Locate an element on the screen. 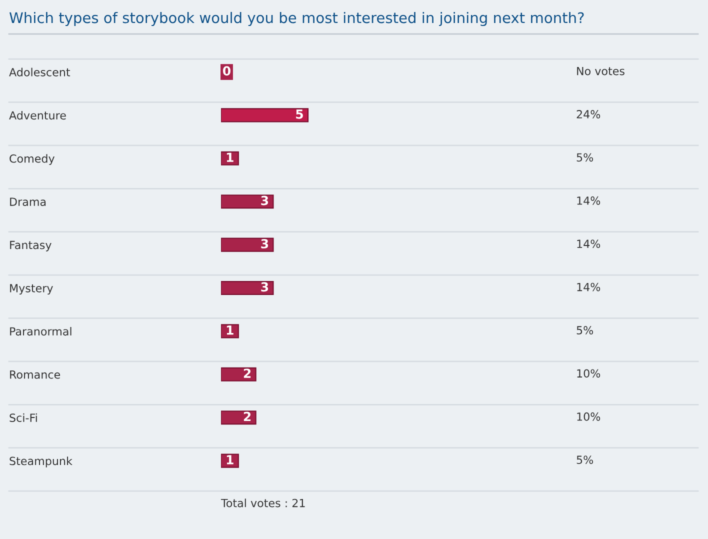  y-tick-label: Adolescent is located at coordinates (39, 72).